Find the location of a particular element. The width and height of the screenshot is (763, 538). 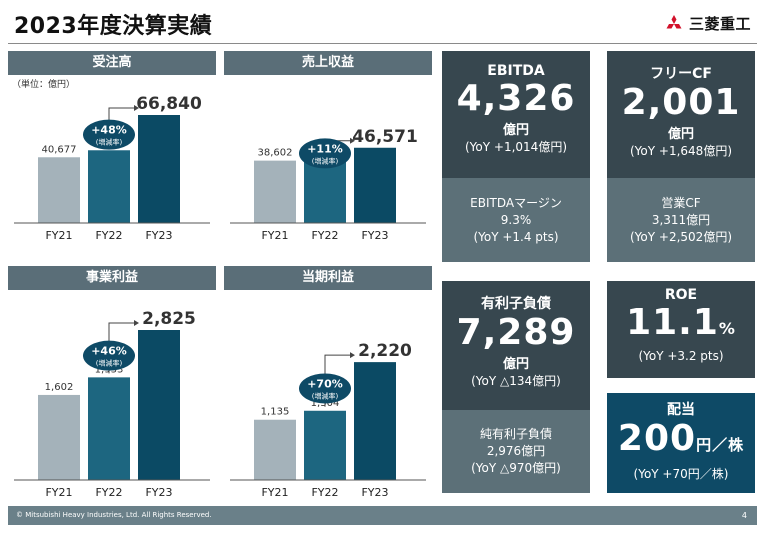

growth-rate: +48% is located at coordinates (109, 130).